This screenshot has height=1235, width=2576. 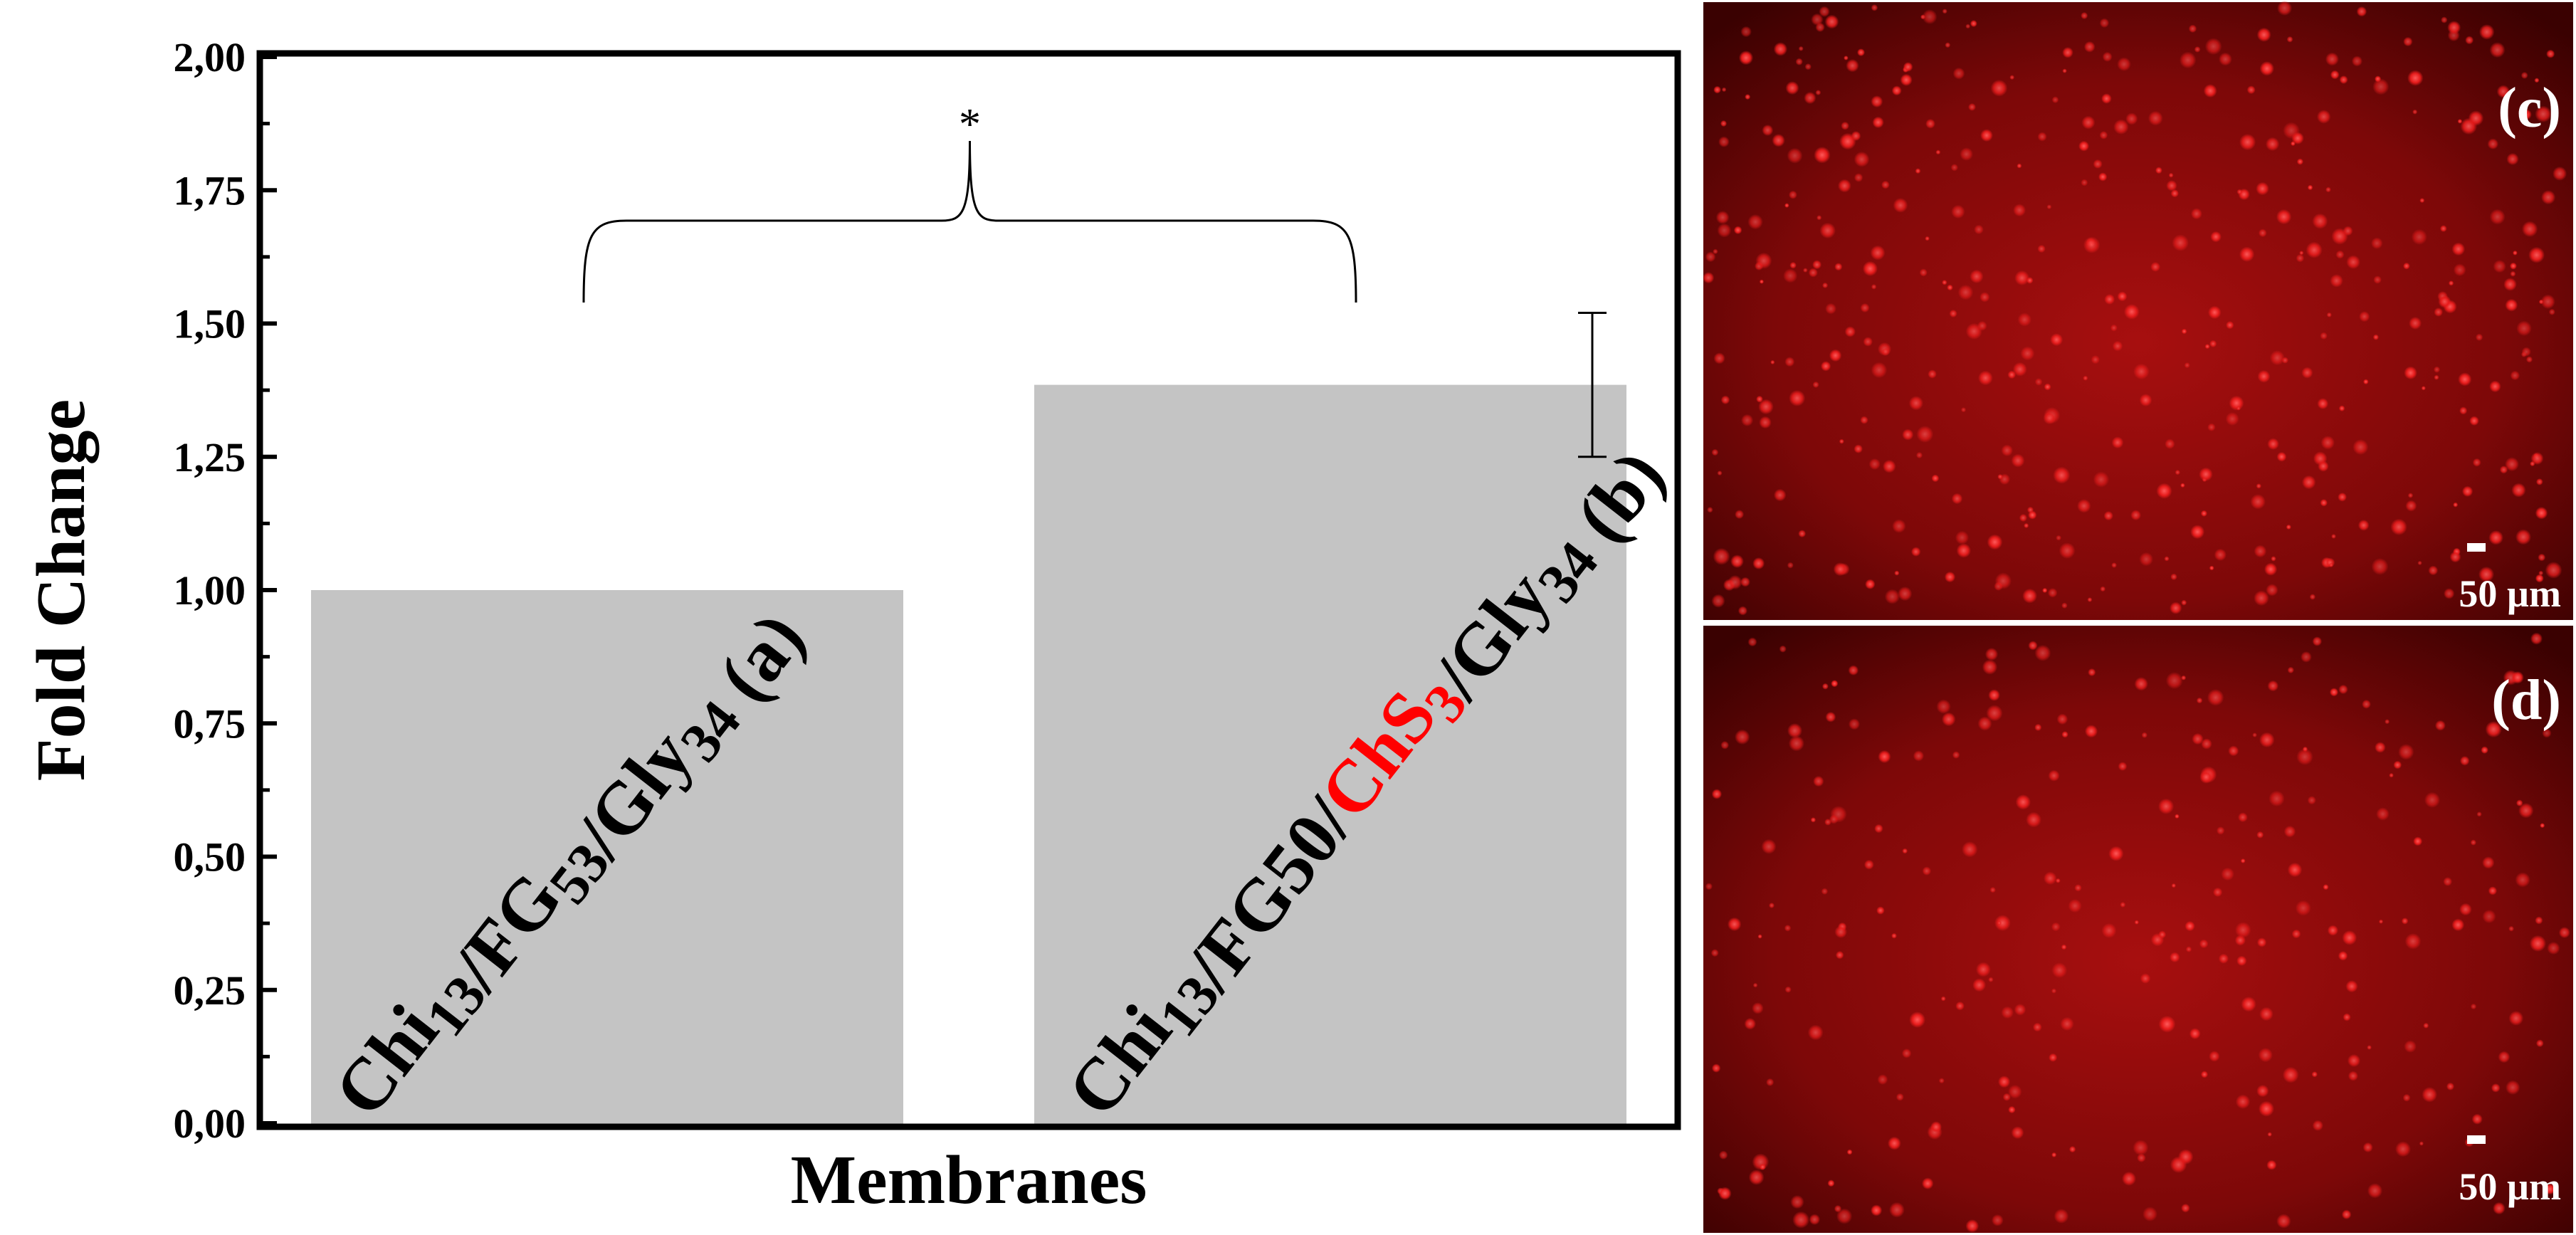 I want to click on bar-a, so click(x=607, y=857).